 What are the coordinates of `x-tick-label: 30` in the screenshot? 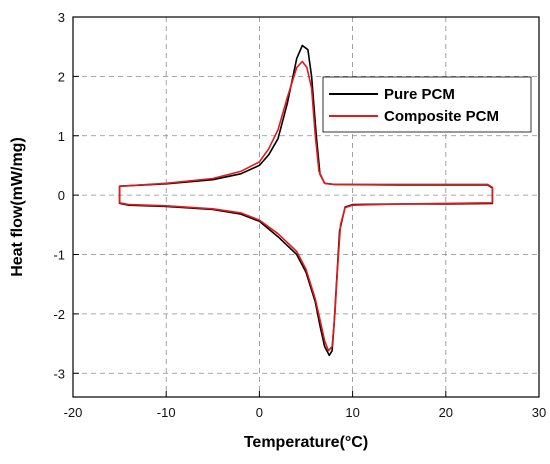 It's located at (539, 412).